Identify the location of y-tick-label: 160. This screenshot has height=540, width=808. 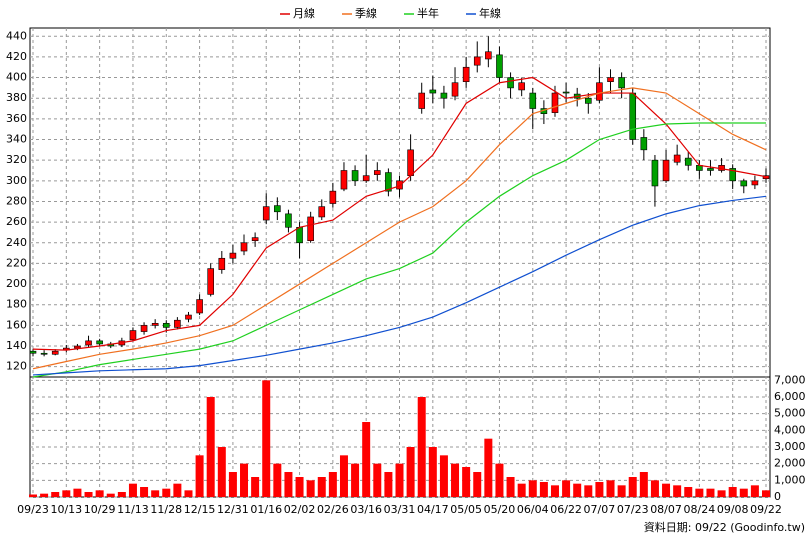
(16, 324).